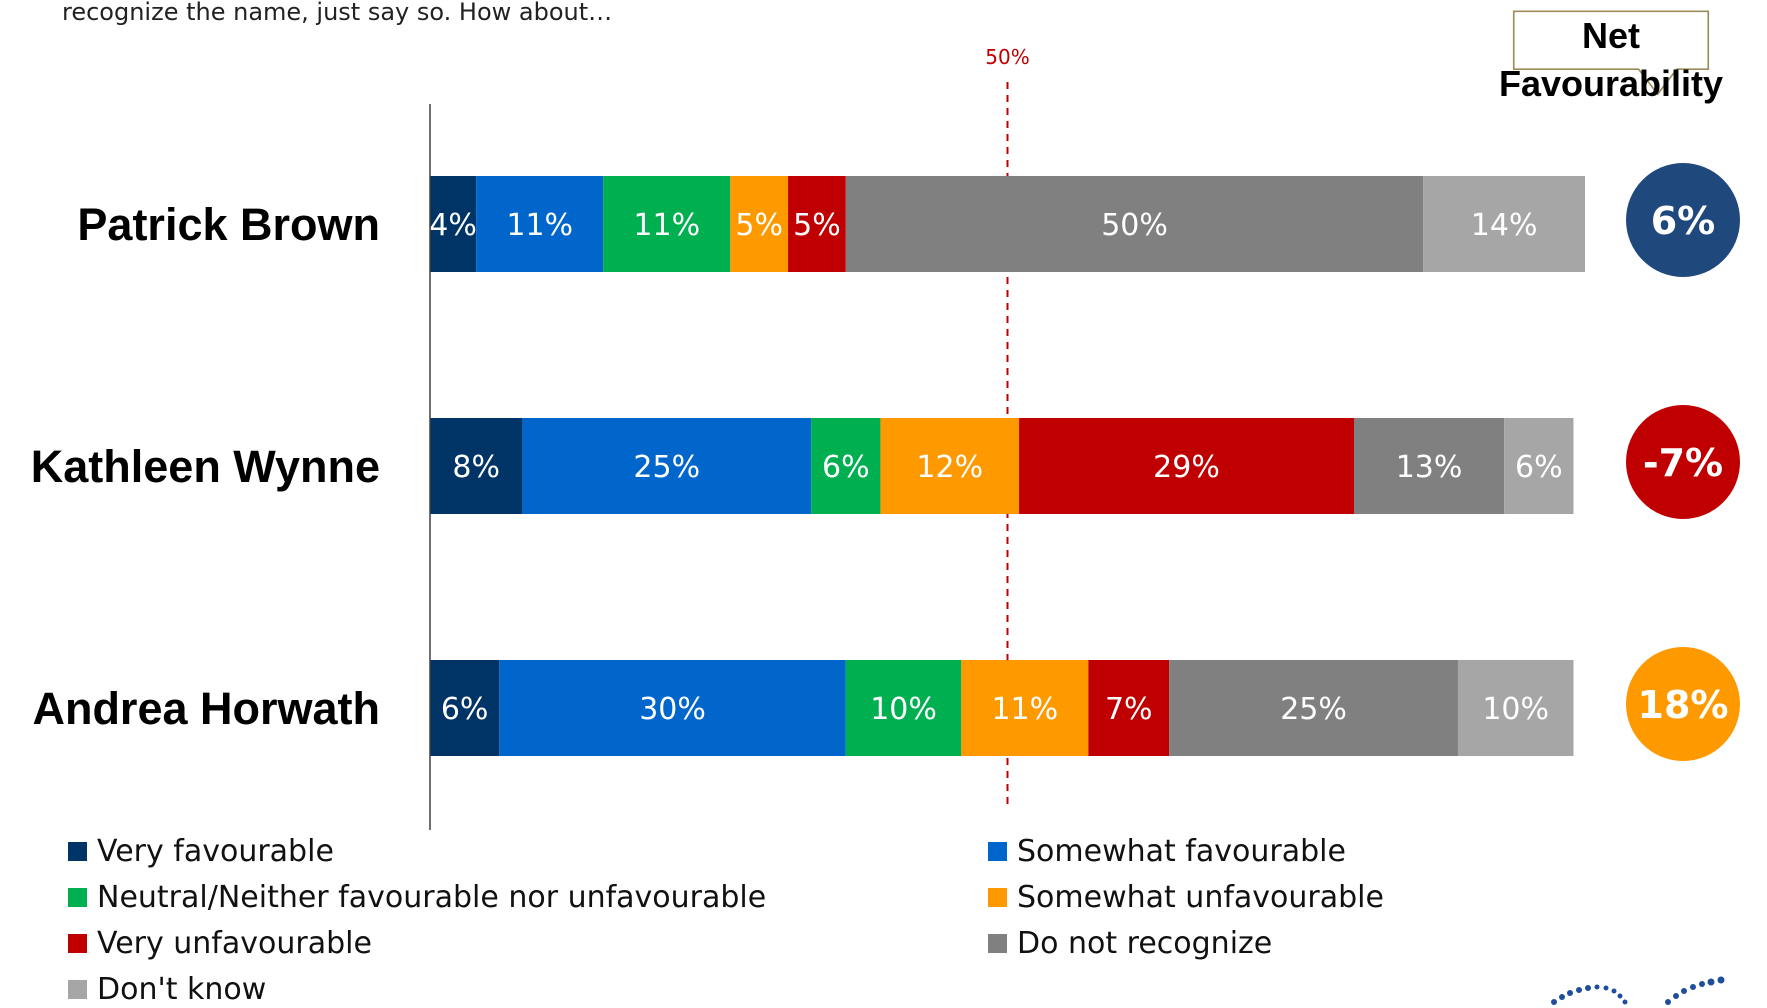 This screenshot has height=1008, width=1767. I want to click on legend-label: Somewhat favourable, so click(1181, 851).